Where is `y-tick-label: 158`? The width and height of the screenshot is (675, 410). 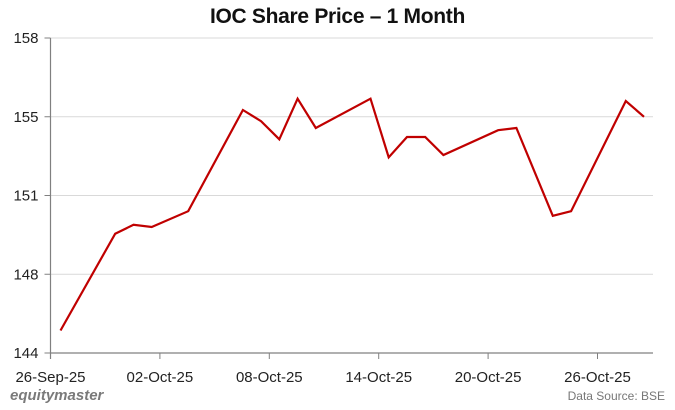 y-tick-label: 158 is located at coordinates (25, 38).